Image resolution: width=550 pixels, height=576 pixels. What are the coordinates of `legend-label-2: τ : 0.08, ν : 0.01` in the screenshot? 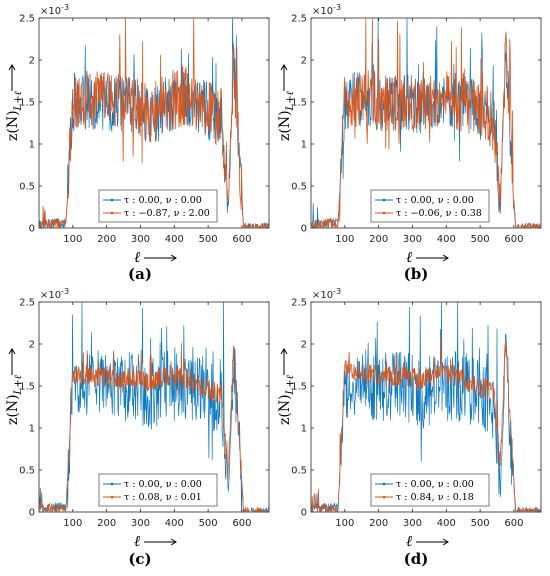 It's located at (163, 497).